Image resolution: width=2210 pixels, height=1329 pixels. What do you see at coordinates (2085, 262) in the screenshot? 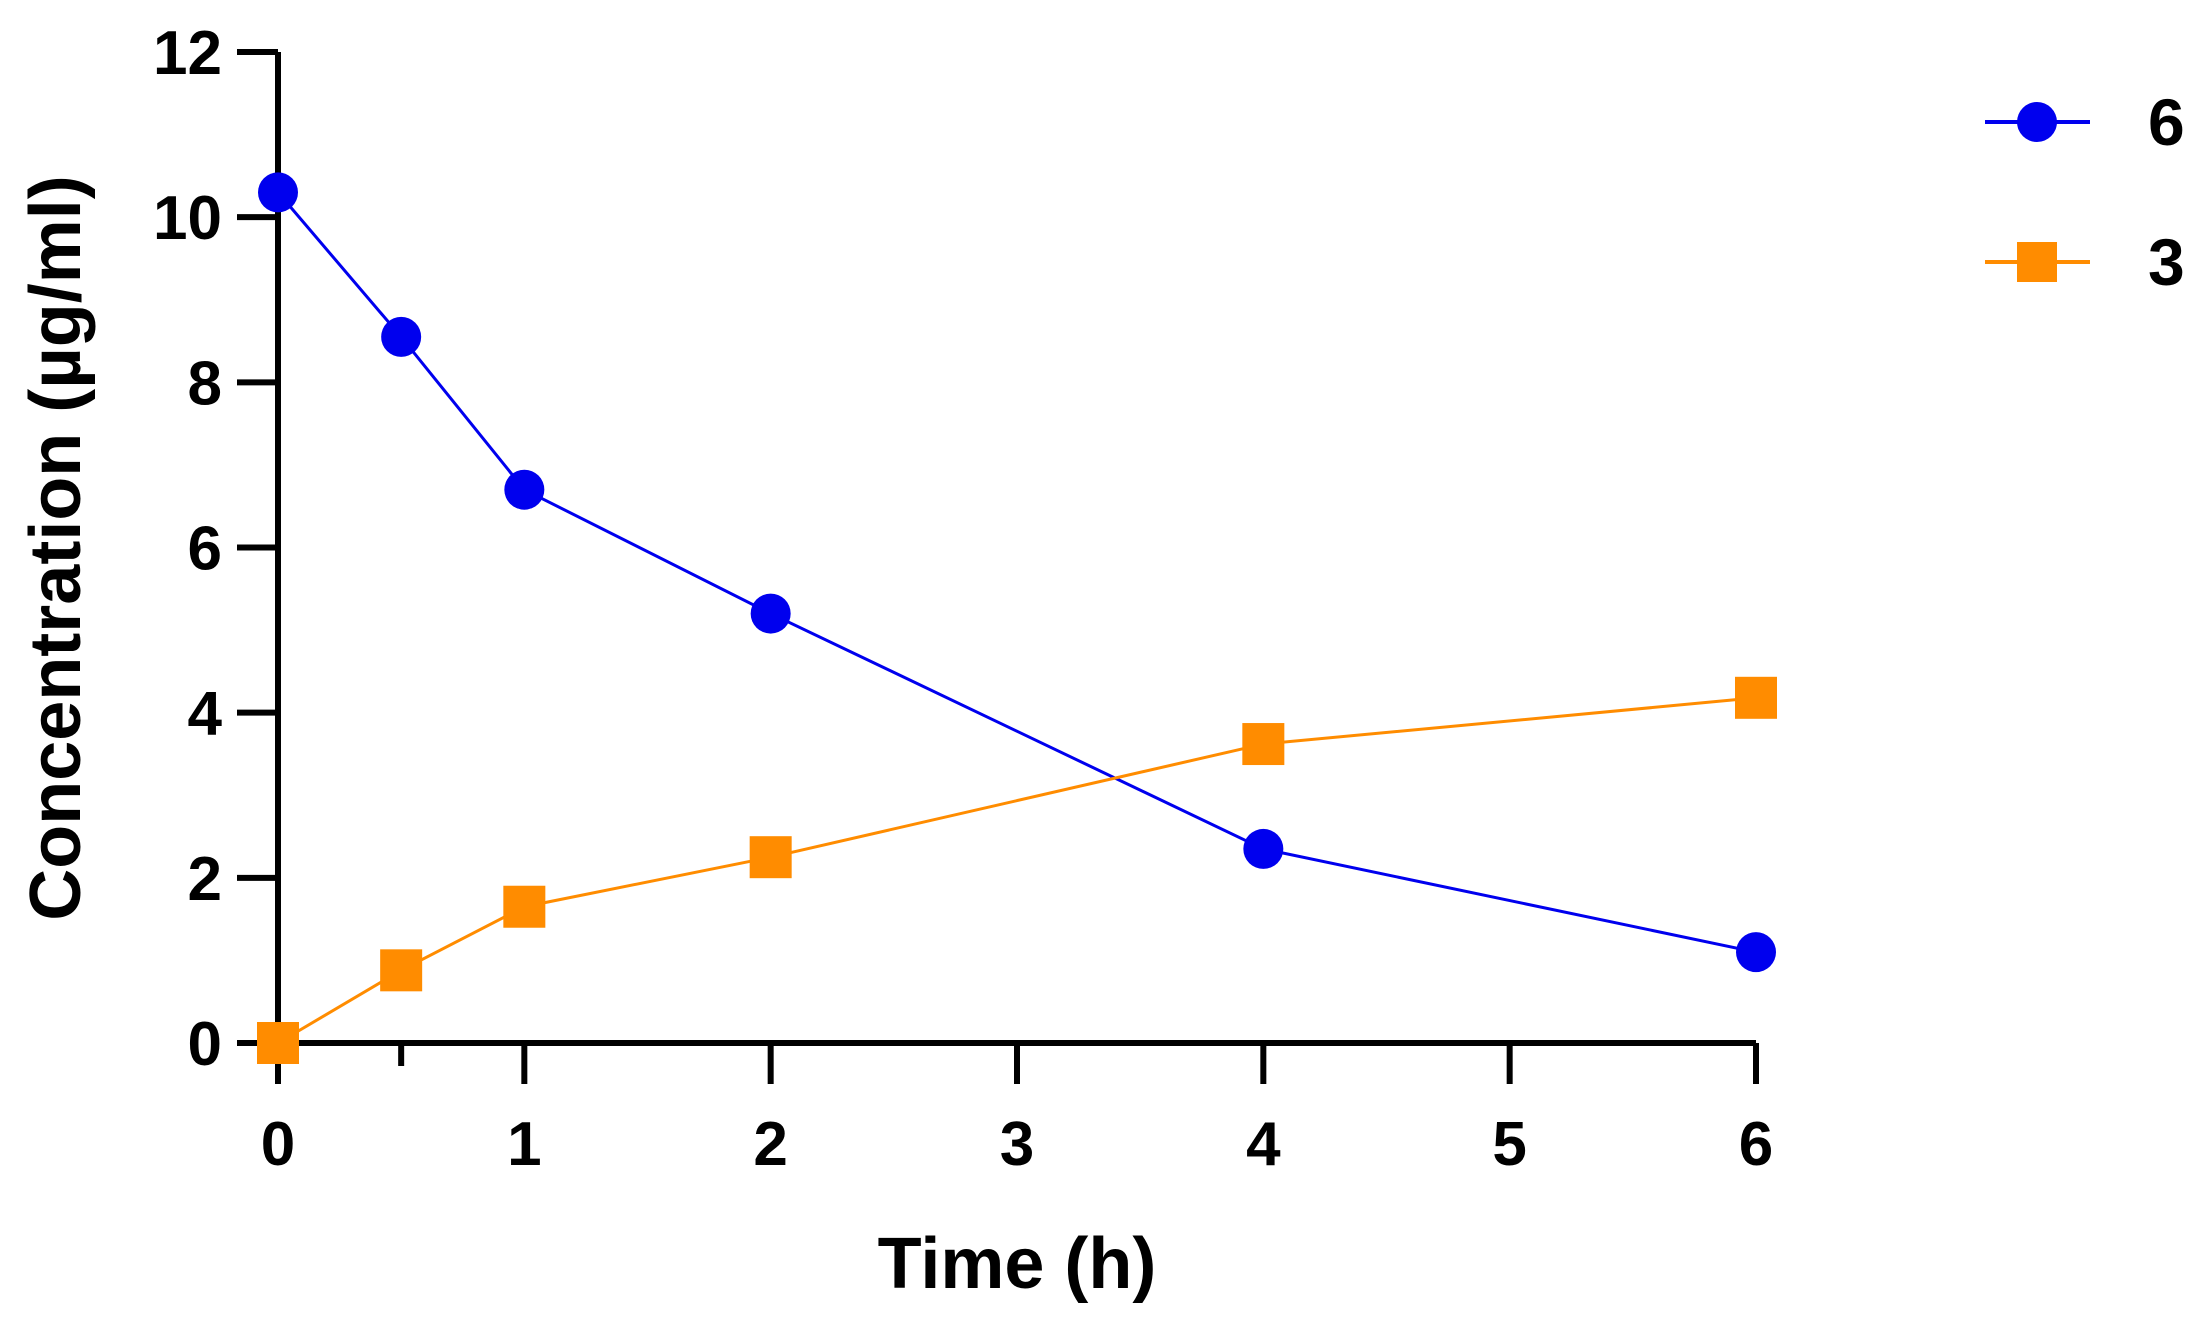
I see `legend-item-series-2: 3` at bounding box center [2085, 262].